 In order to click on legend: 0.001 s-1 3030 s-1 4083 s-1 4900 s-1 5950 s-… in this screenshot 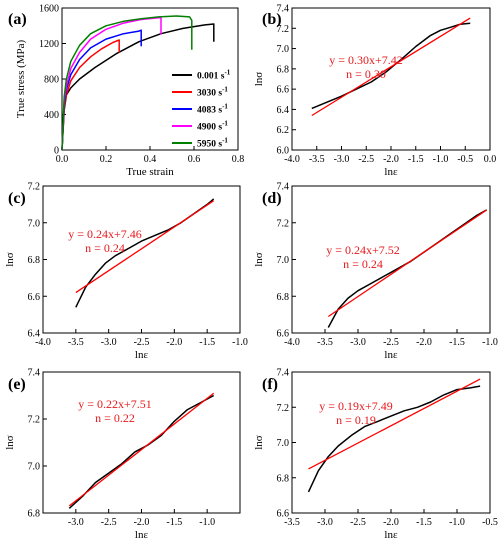, I will do `click(201, 109)`.